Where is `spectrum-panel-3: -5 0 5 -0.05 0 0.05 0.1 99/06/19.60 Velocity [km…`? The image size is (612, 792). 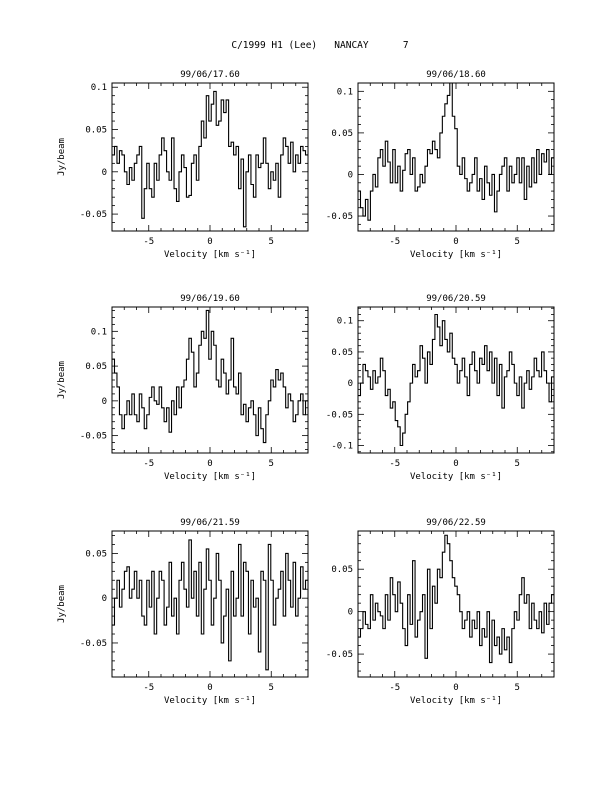
spectrum-panel-3: -5 0 5 -0.05 0 0.05 0.1 99/06/19.60 Velocity [km… is located at coordinates (183, 388).